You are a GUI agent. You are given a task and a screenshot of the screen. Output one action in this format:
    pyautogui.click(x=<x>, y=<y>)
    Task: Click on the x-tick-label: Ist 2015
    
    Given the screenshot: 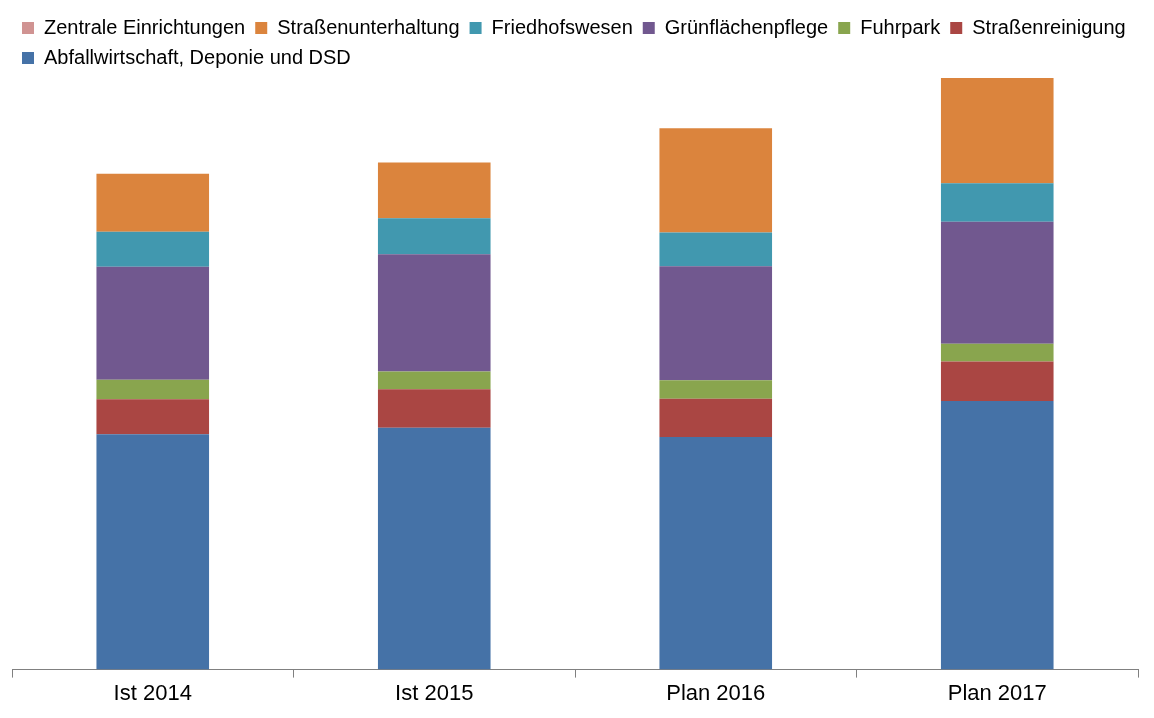 What is the action you would take?
    pyautogui.click(x=434, y=692)
    